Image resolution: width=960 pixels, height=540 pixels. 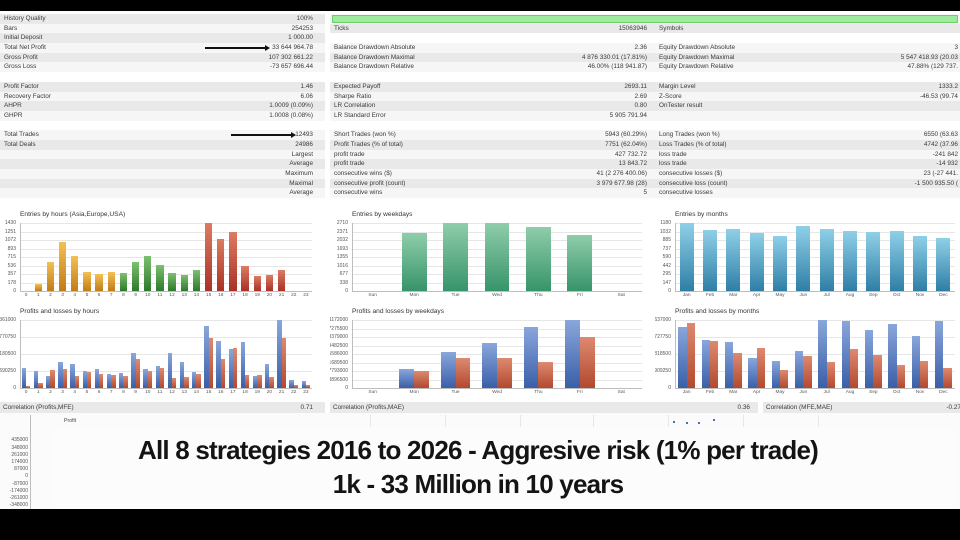 I want to click on x-axis-label: 2, so click(x=50, y=295).